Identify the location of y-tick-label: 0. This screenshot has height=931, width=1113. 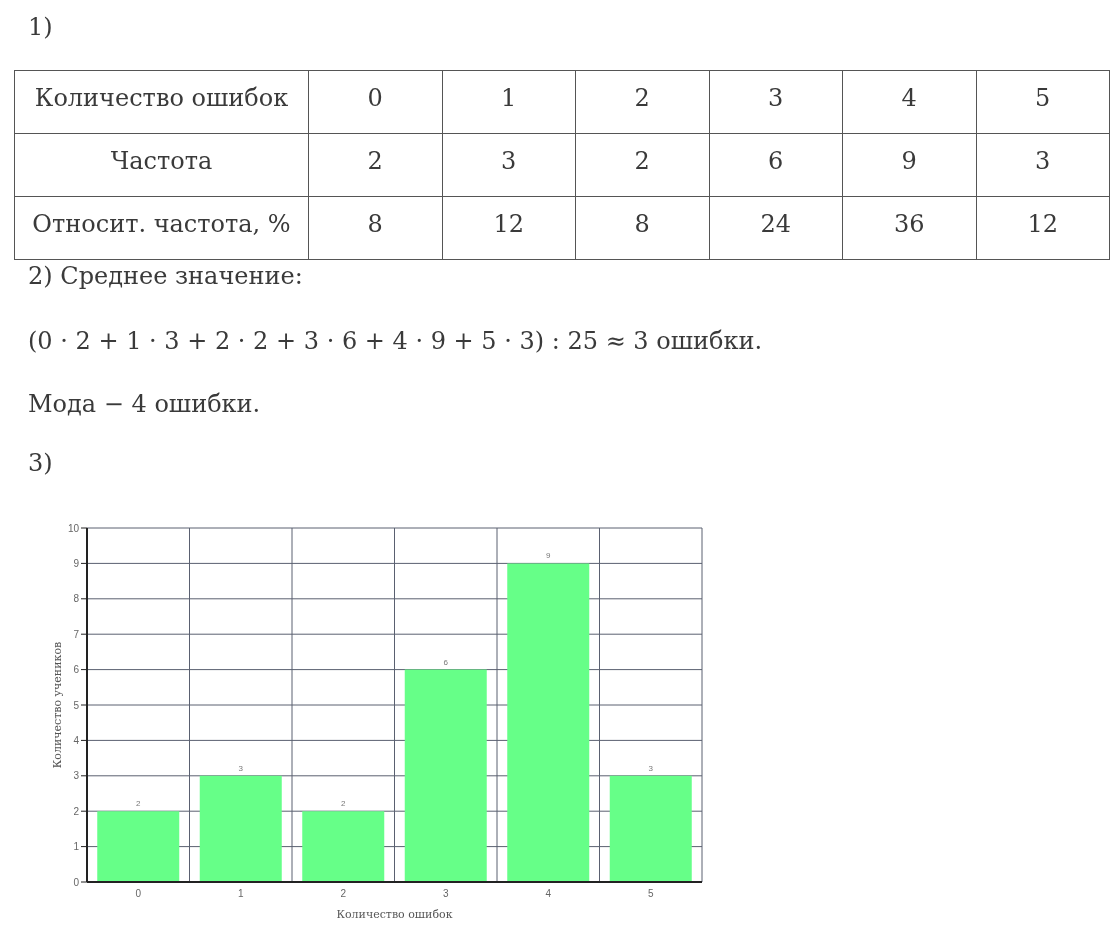
(76, 882).